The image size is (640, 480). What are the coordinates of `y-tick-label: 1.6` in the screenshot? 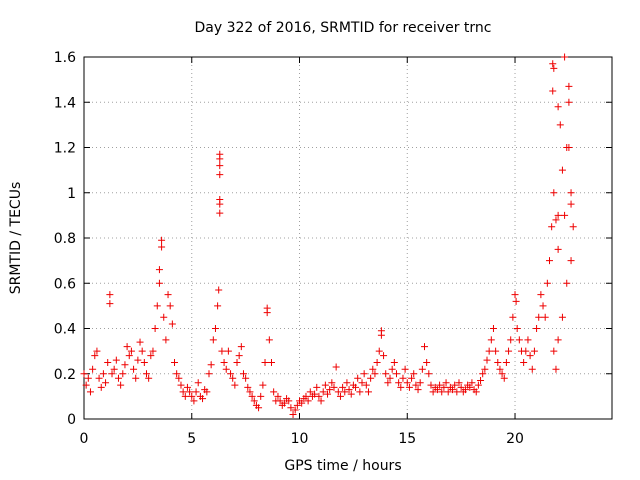 It's located at (65, 58).